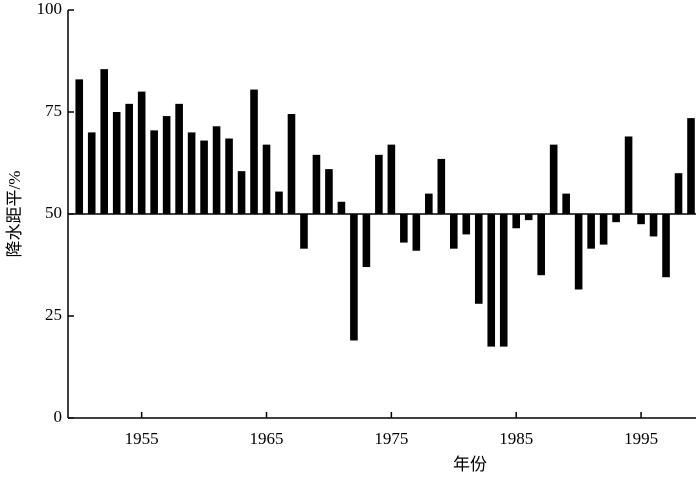 The image size is (700, 488). I want to click on x-tick-label: 1985, so click(516, 438).